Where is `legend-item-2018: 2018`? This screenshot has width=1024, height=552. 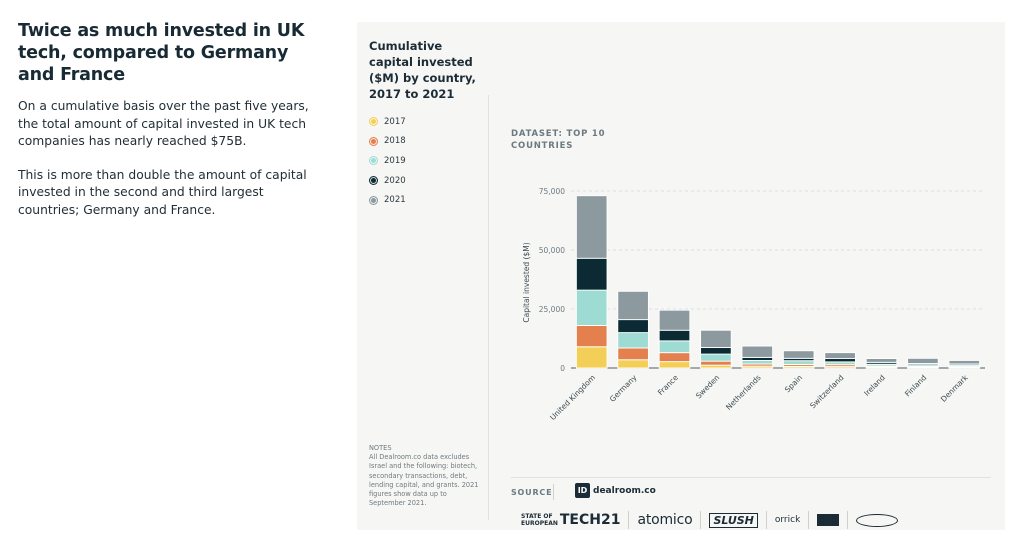 legend-item-2018: 2018 is located at coordinates (387, 142).